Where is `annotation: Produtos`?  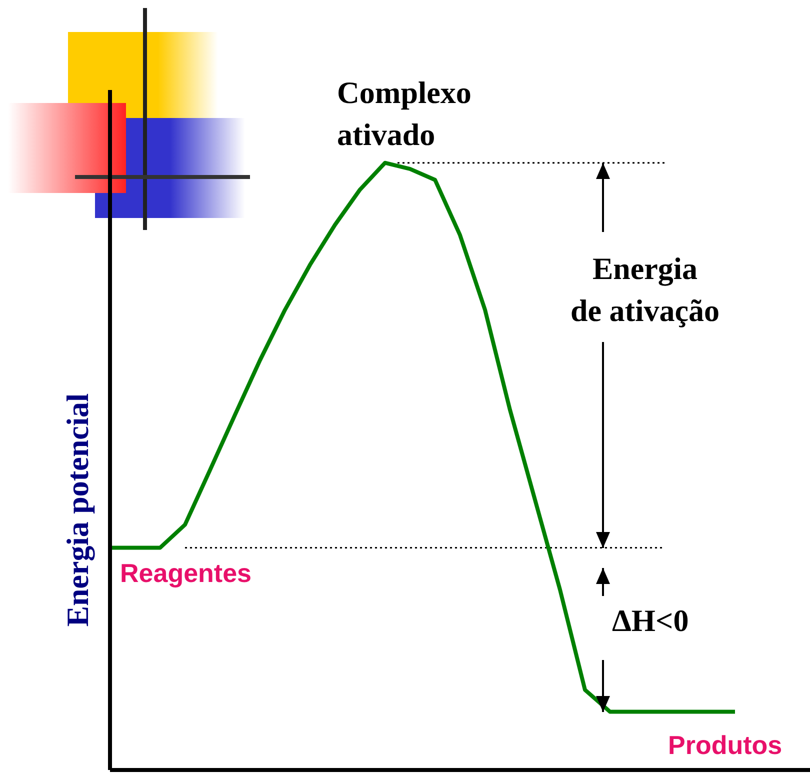 annotation: Produtos is located at coordinates (726, 745).